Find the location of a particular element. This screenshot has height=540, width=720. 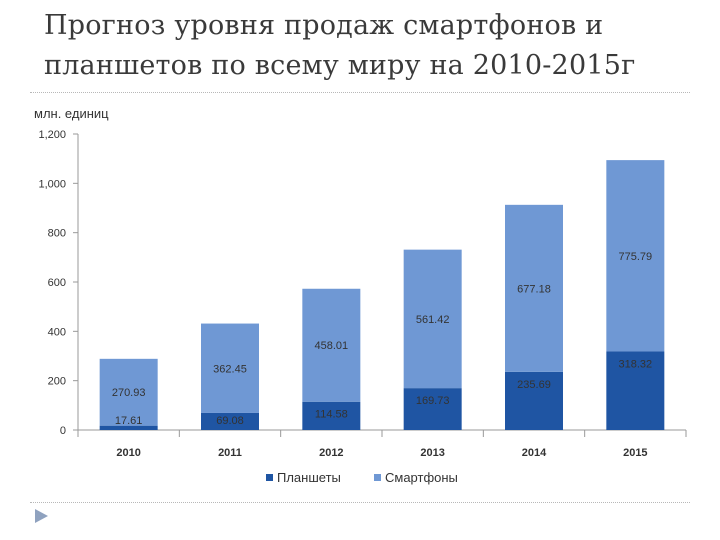

data-label-smartphones: 561.42 is located at coordinates (433, 320).